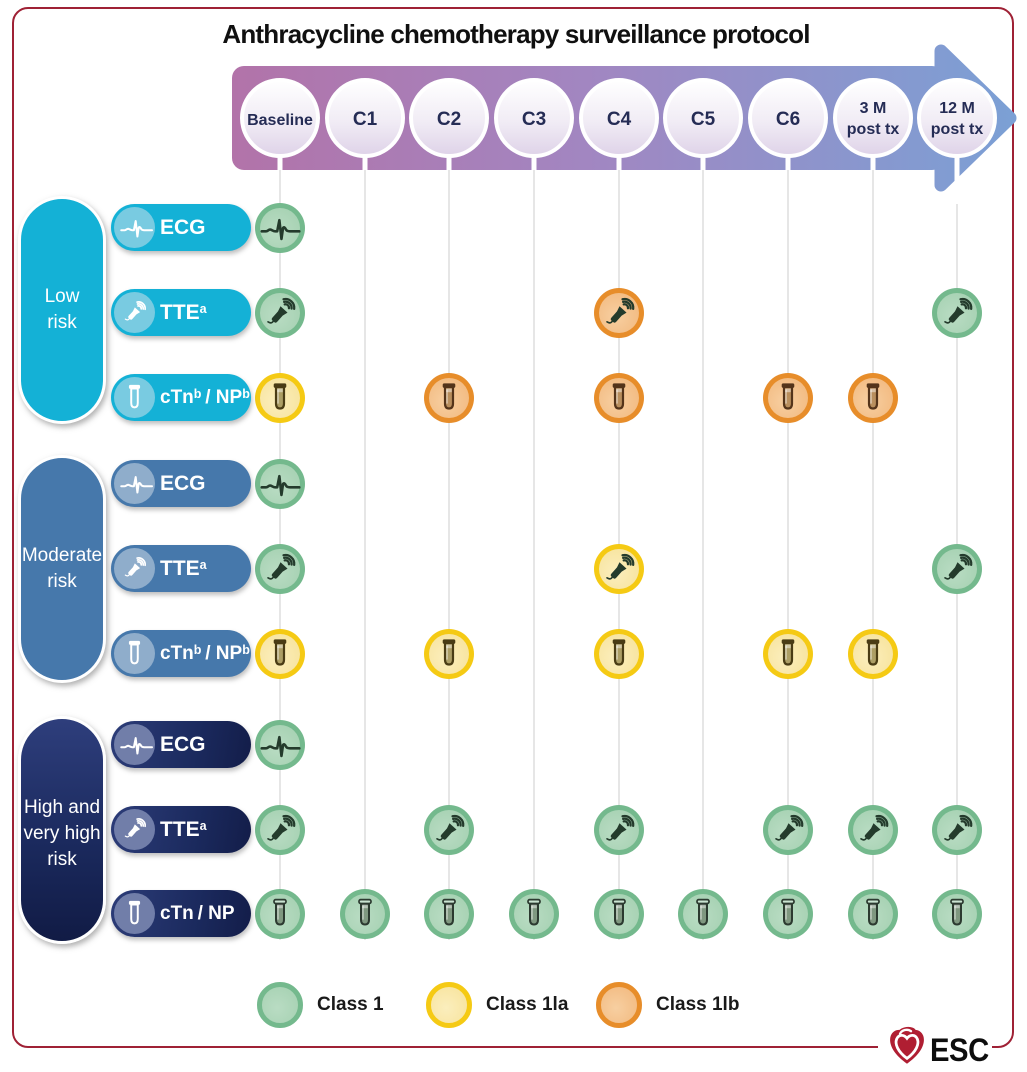 This screenshot has width=1027, height=1072. What do you see at coordinates (365, 119) in the screenshot?
I see `svg-text: C1` at bounding box center [365, 119].